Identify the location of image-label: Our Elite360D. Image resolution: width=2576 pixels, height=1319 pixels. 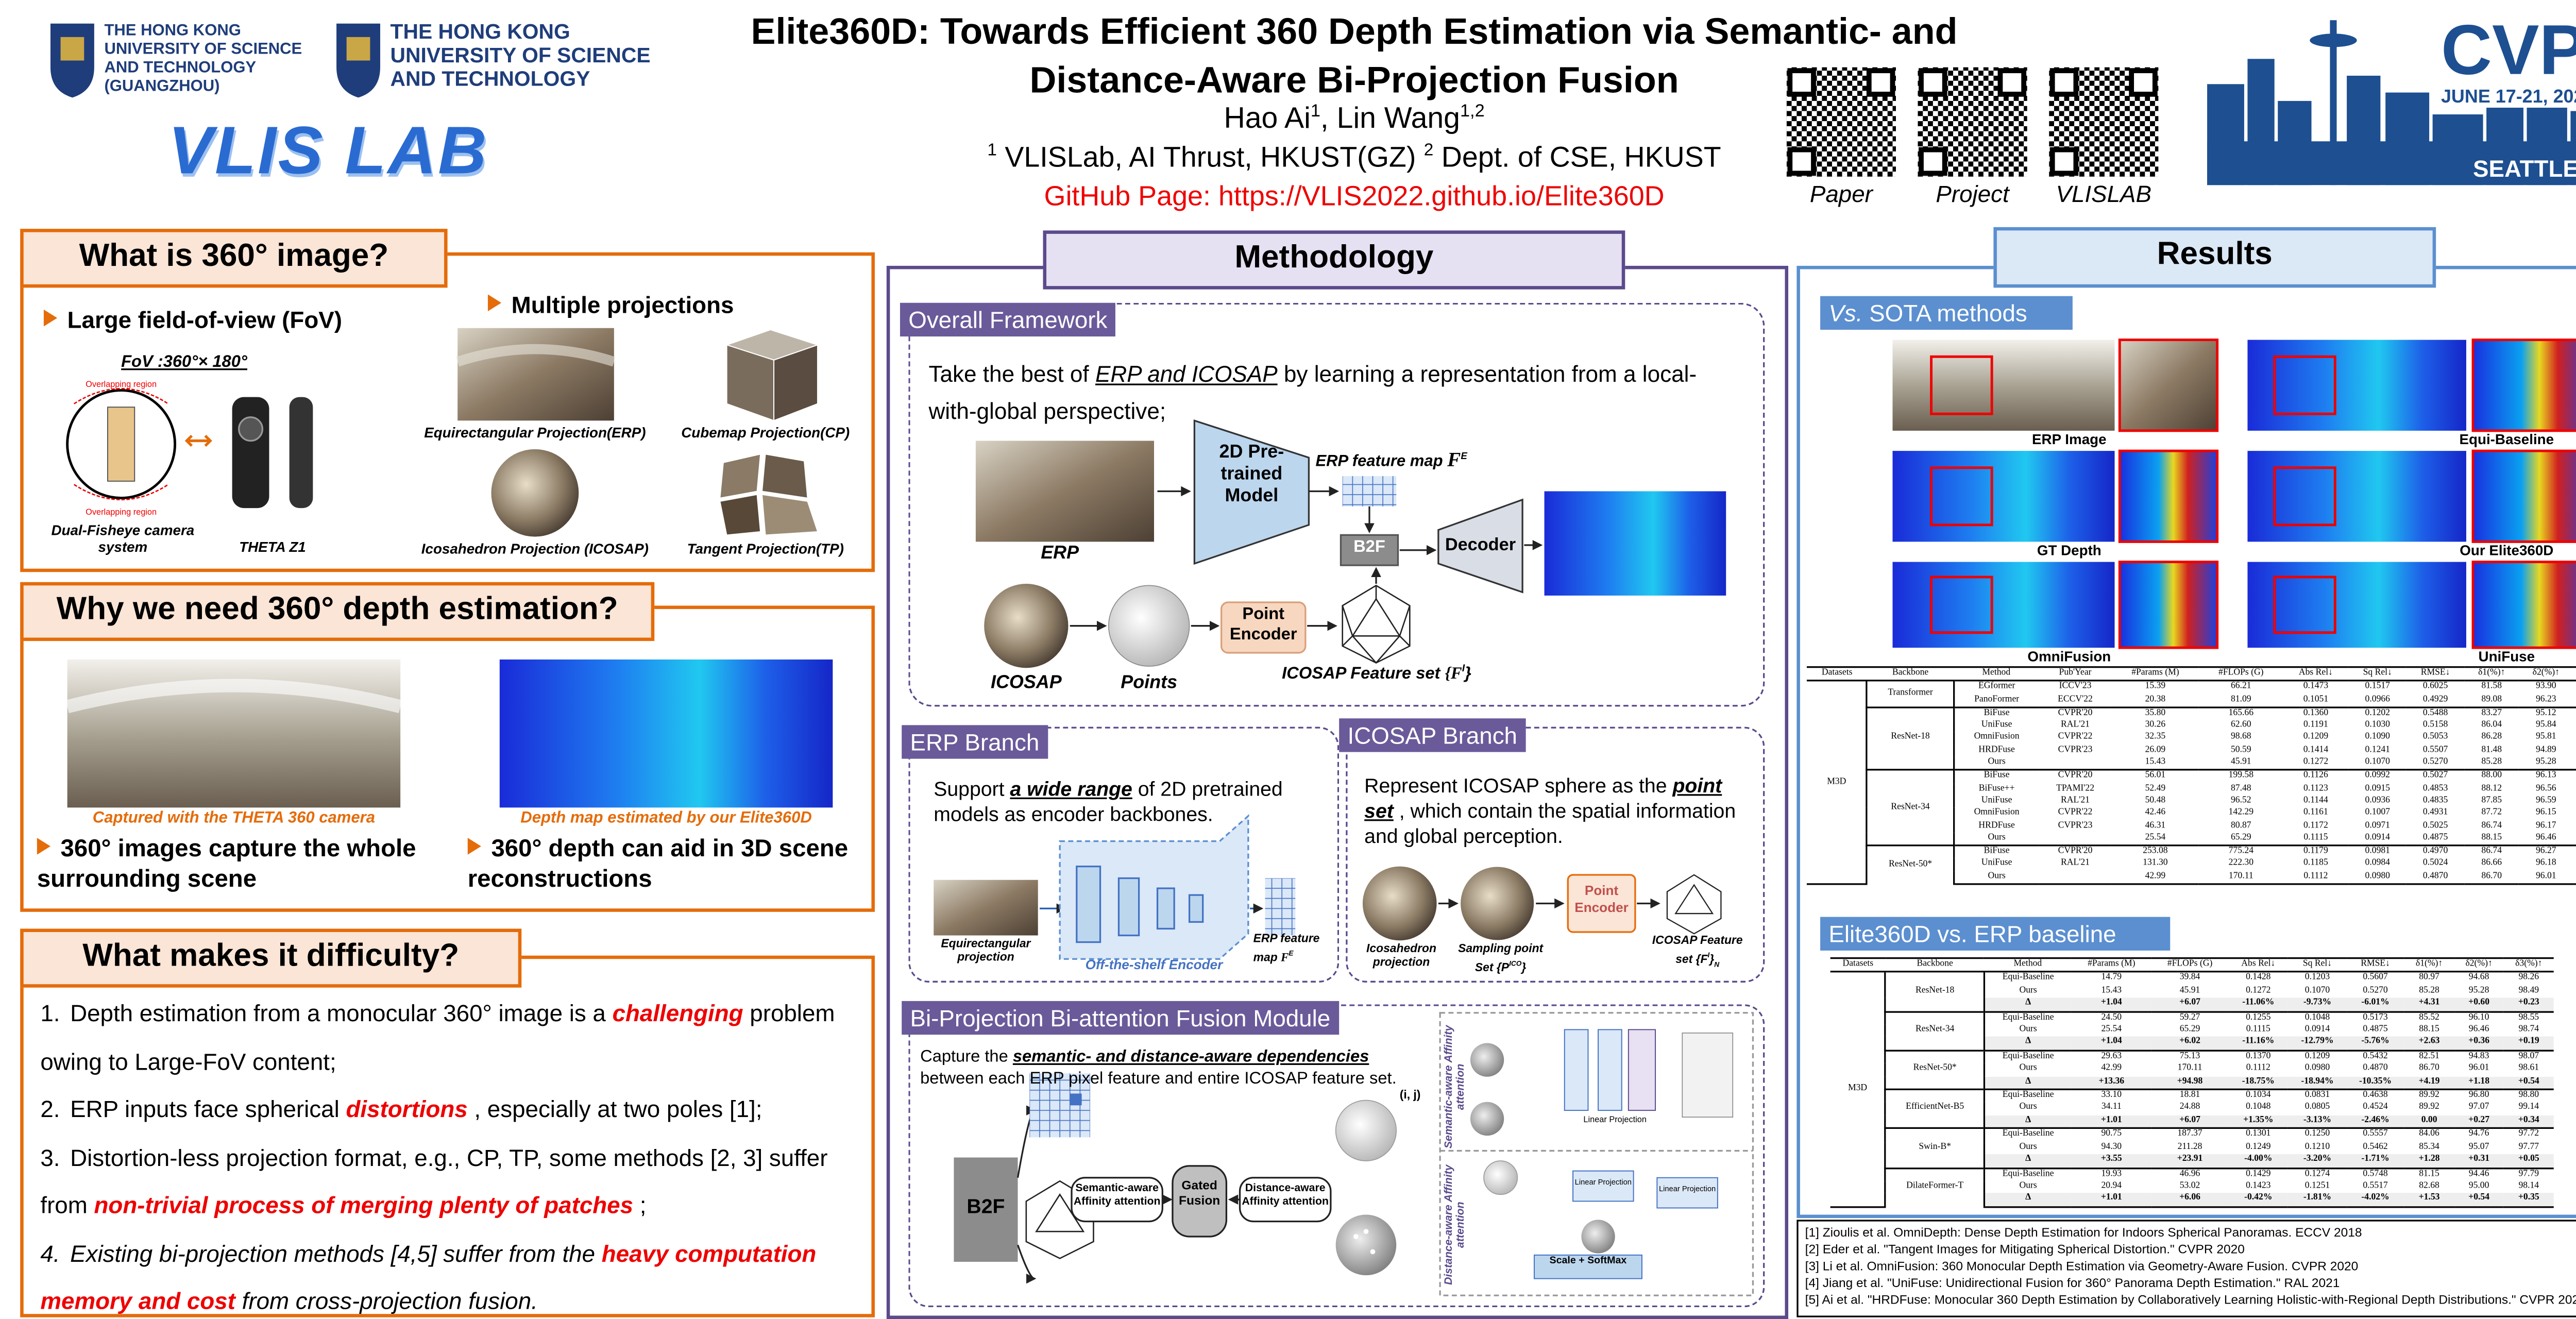
(2507, 551).